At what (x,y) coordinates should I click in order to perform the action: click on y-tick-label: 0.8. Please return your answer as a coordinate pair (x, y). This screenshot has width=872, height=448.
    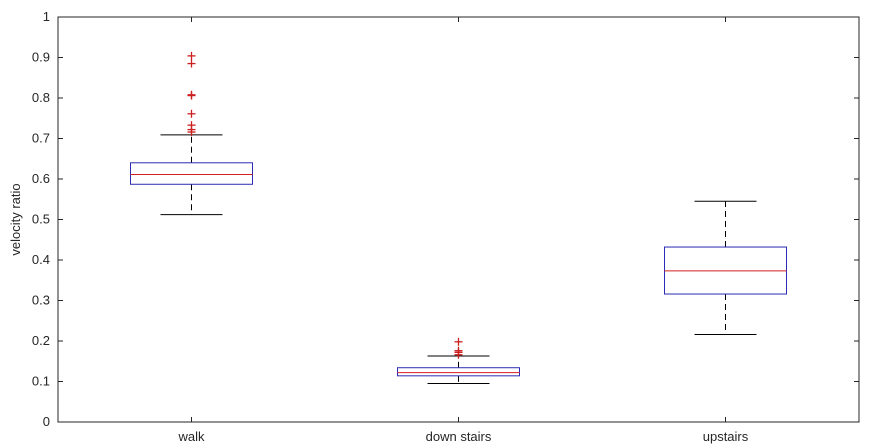
    Looking at the image, I should click on (41, 97).